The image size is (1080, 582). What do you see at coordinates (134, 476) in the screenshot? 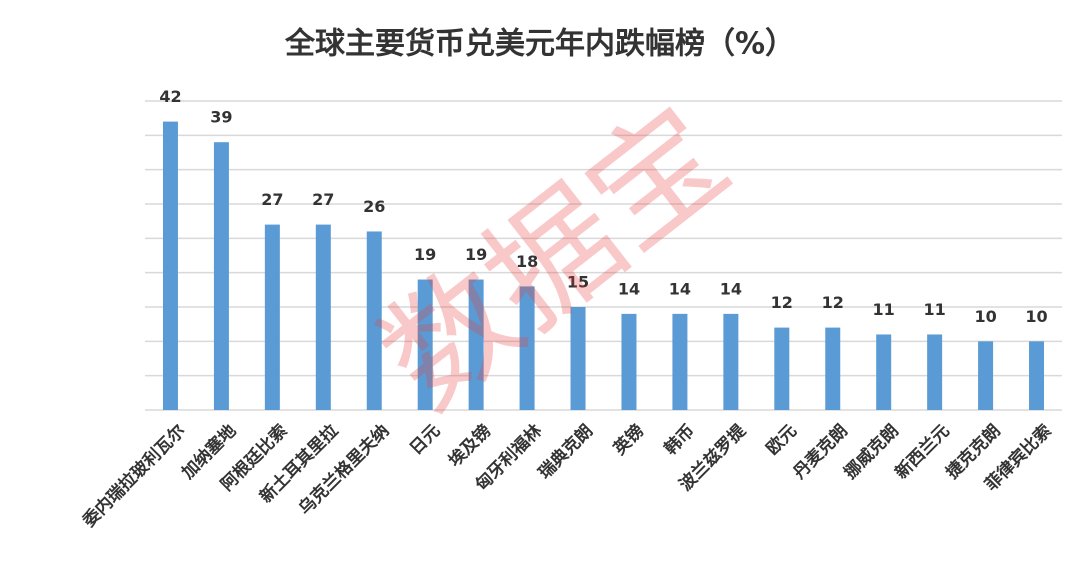
I see `x-tick-label: 委内瑞拉玻利瓦尔` at bounding box center [134, 476].